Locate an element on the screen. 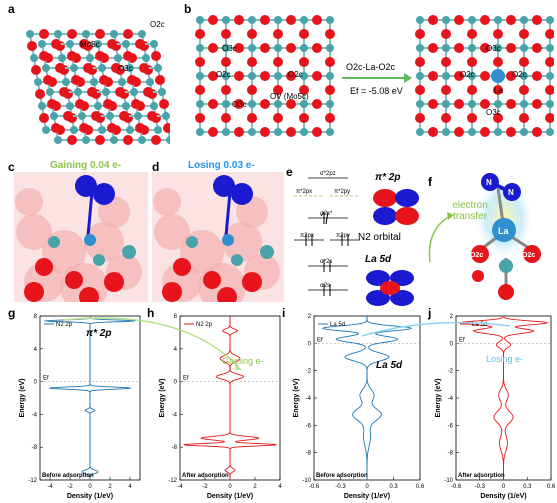 This screenshot has width=557, height=503. reaction-arrow is located at coordinates (377, 78).